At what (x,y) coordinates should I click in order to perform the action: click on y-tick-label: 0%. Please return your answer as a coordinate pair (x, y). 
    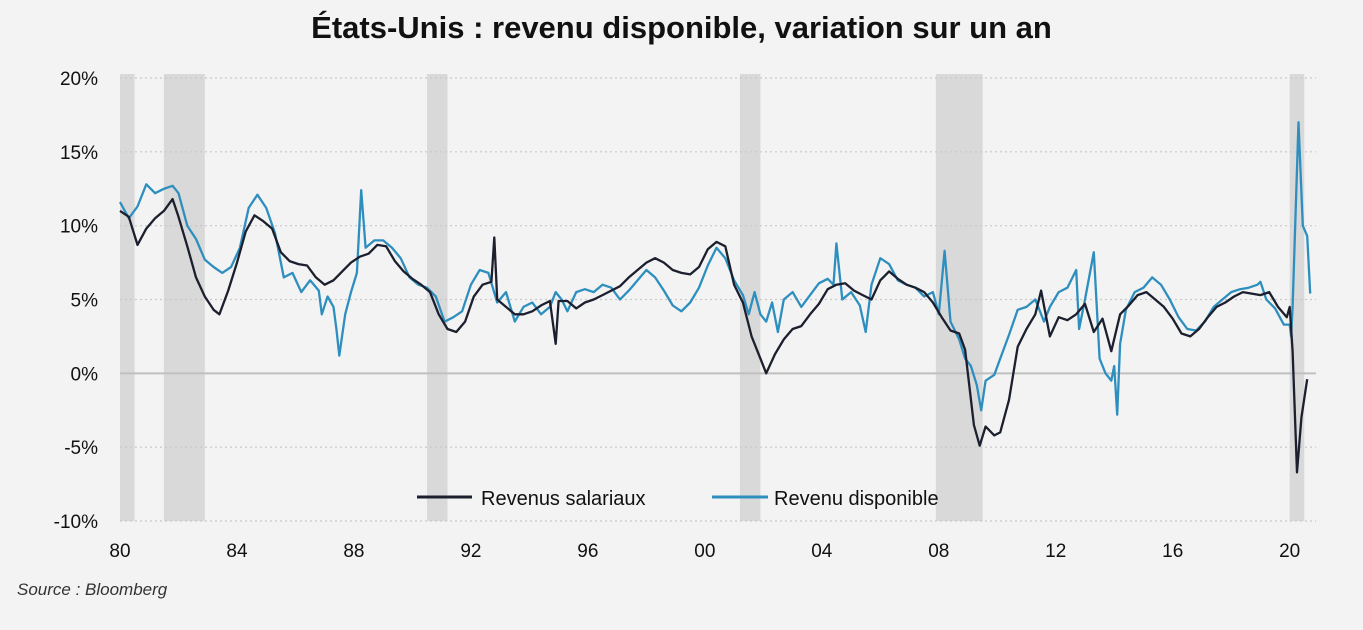
    Looking at the image, I should click on (85, 374).